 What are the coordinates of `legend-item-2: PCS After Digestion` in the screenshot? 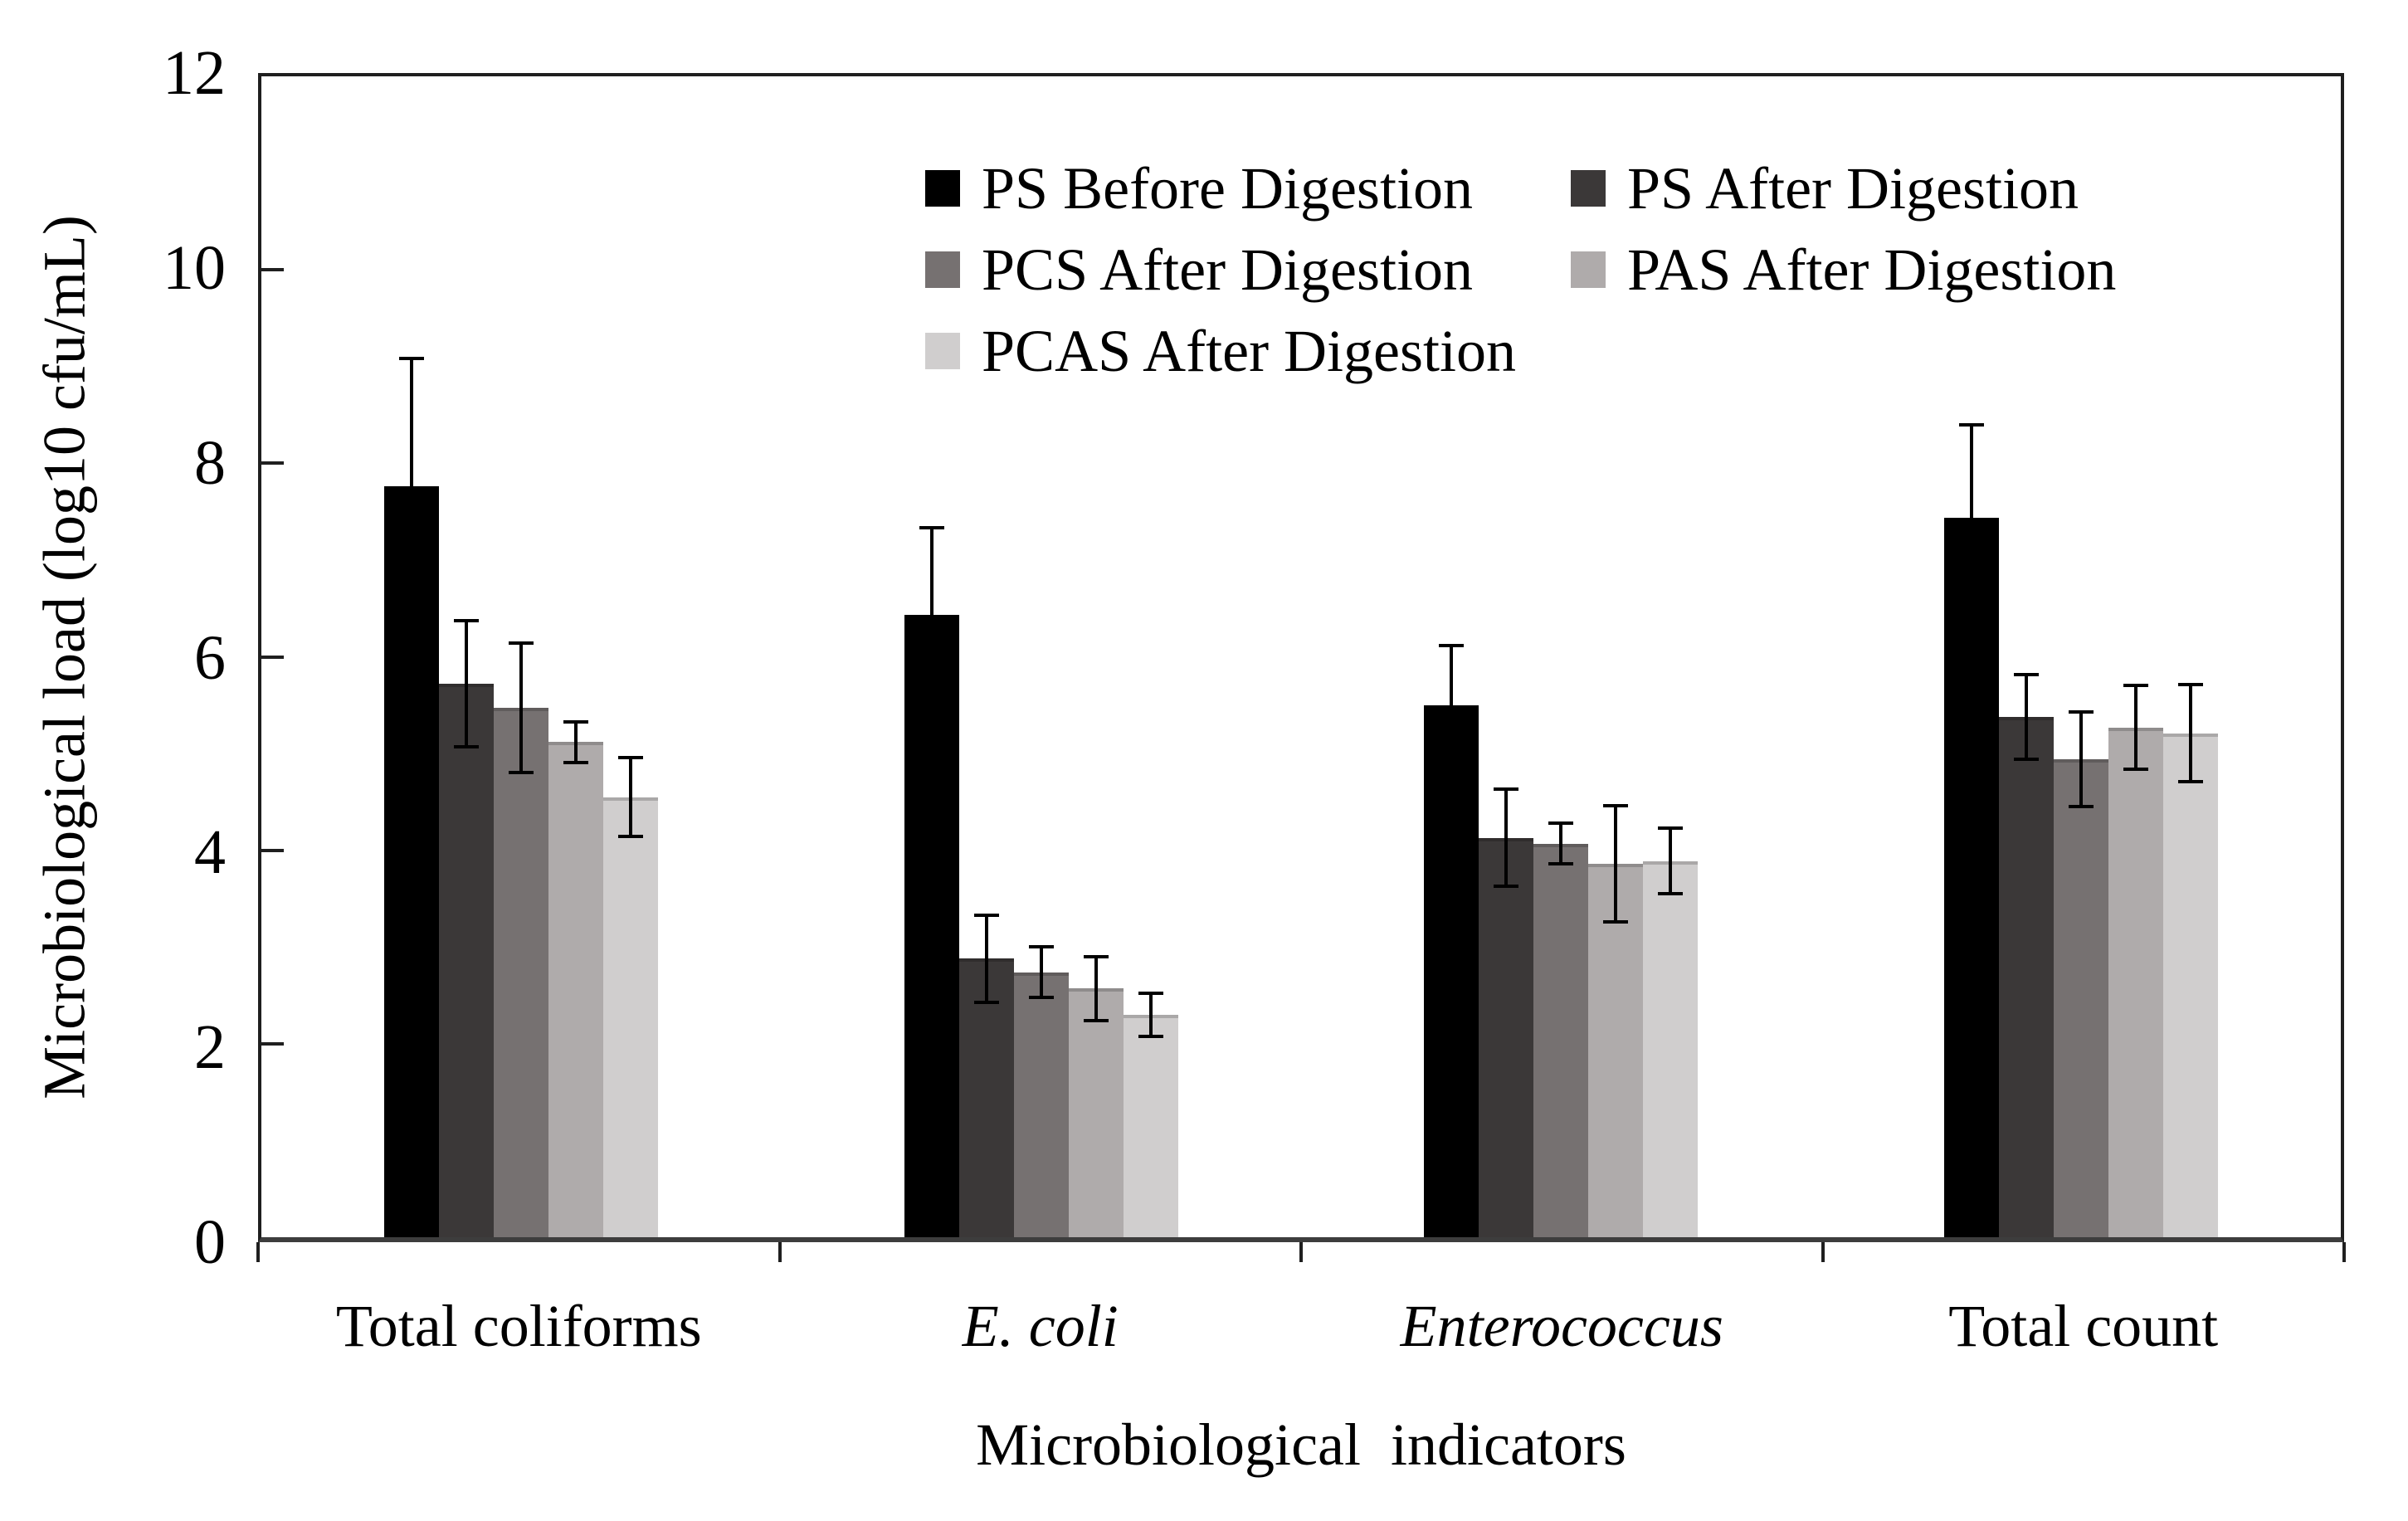 It's located at (1248, 270).